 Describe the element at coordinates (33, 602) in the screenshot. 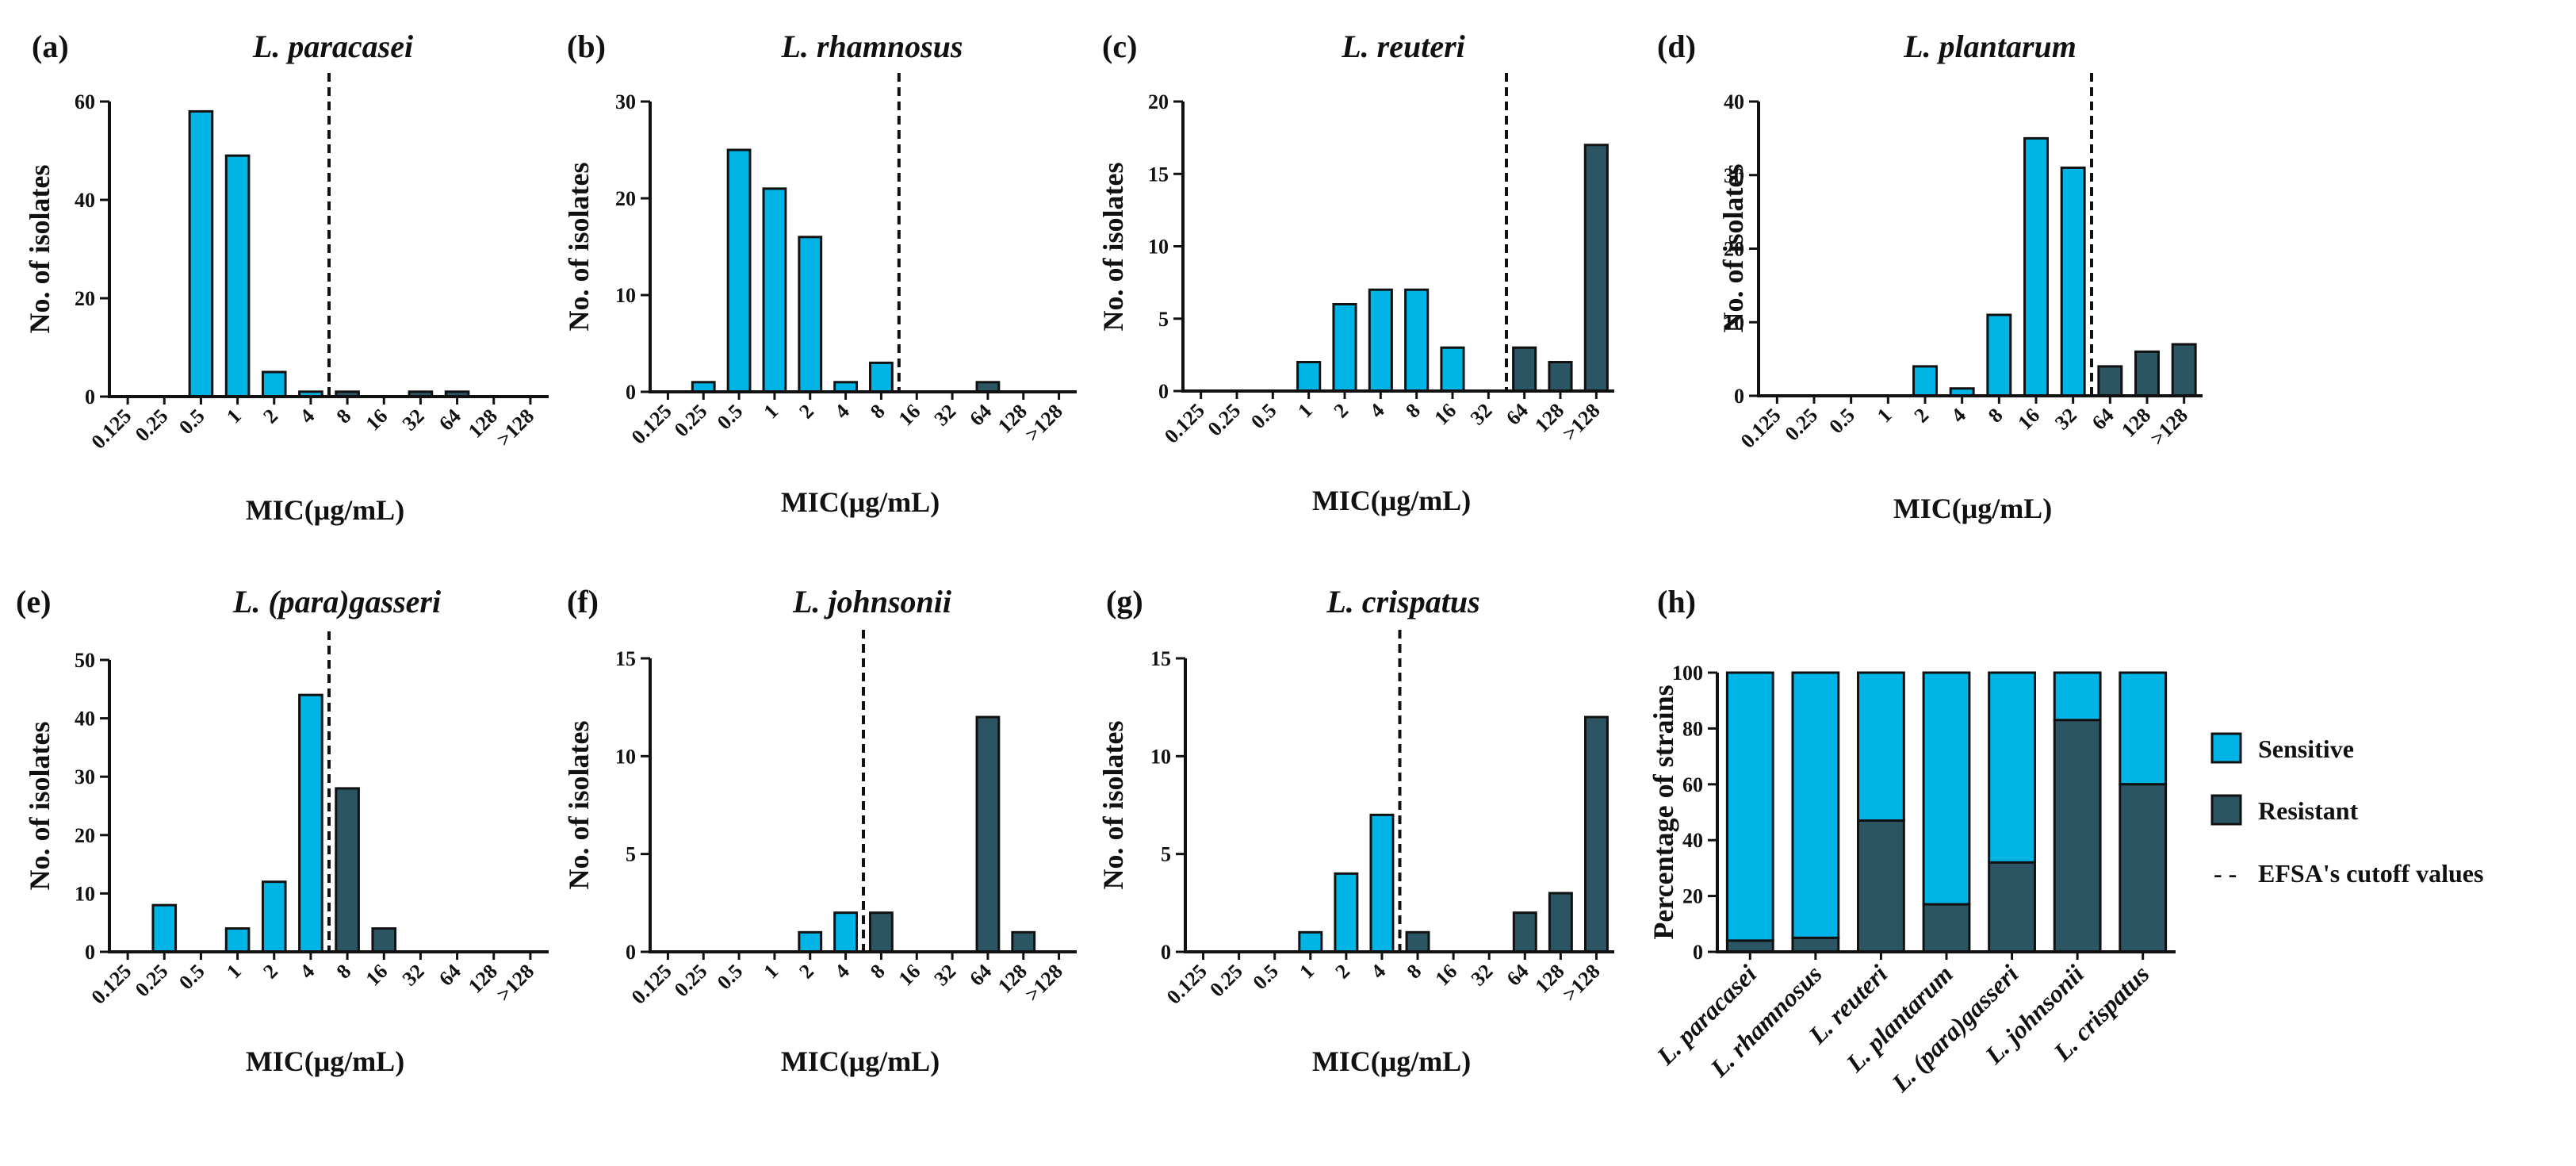

I see `panel-letter: (e)` at that location.